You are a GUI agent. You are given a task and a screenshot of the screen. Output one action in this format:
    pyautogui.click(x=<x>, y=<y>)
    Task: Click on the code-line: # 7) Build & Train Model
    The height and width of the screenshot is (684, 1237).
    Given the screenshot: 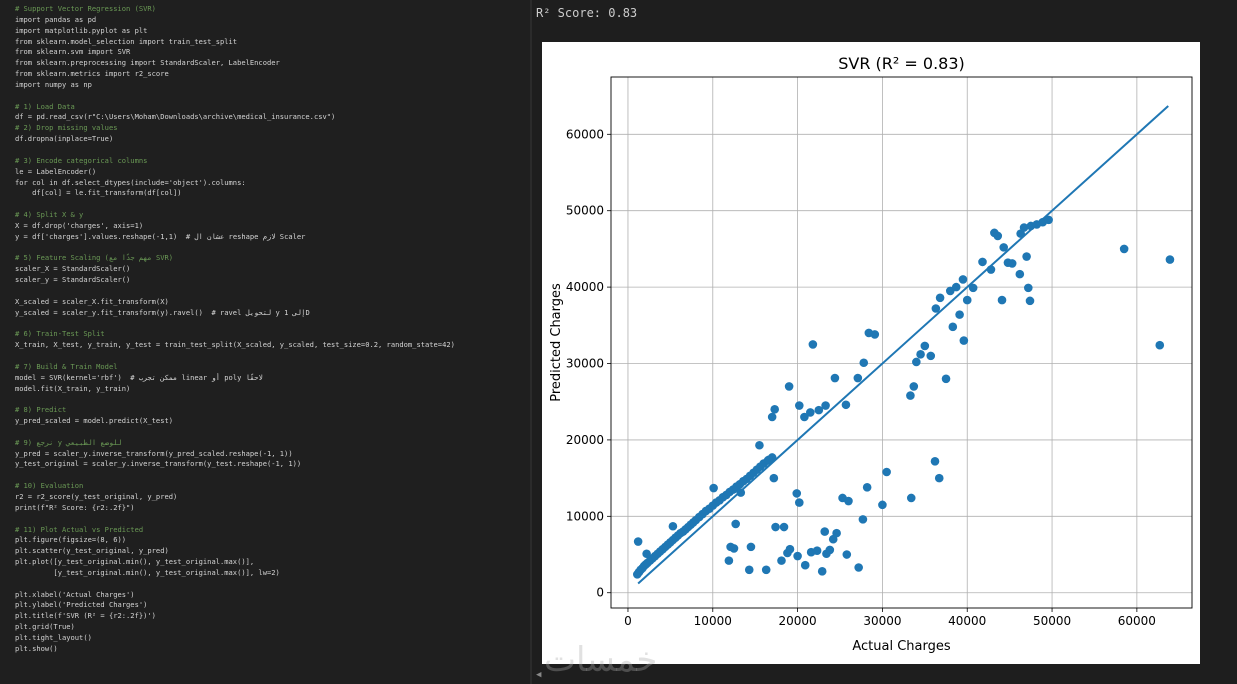 What is the action you would take?
    pyautogui.click(x=66, y=366)
    